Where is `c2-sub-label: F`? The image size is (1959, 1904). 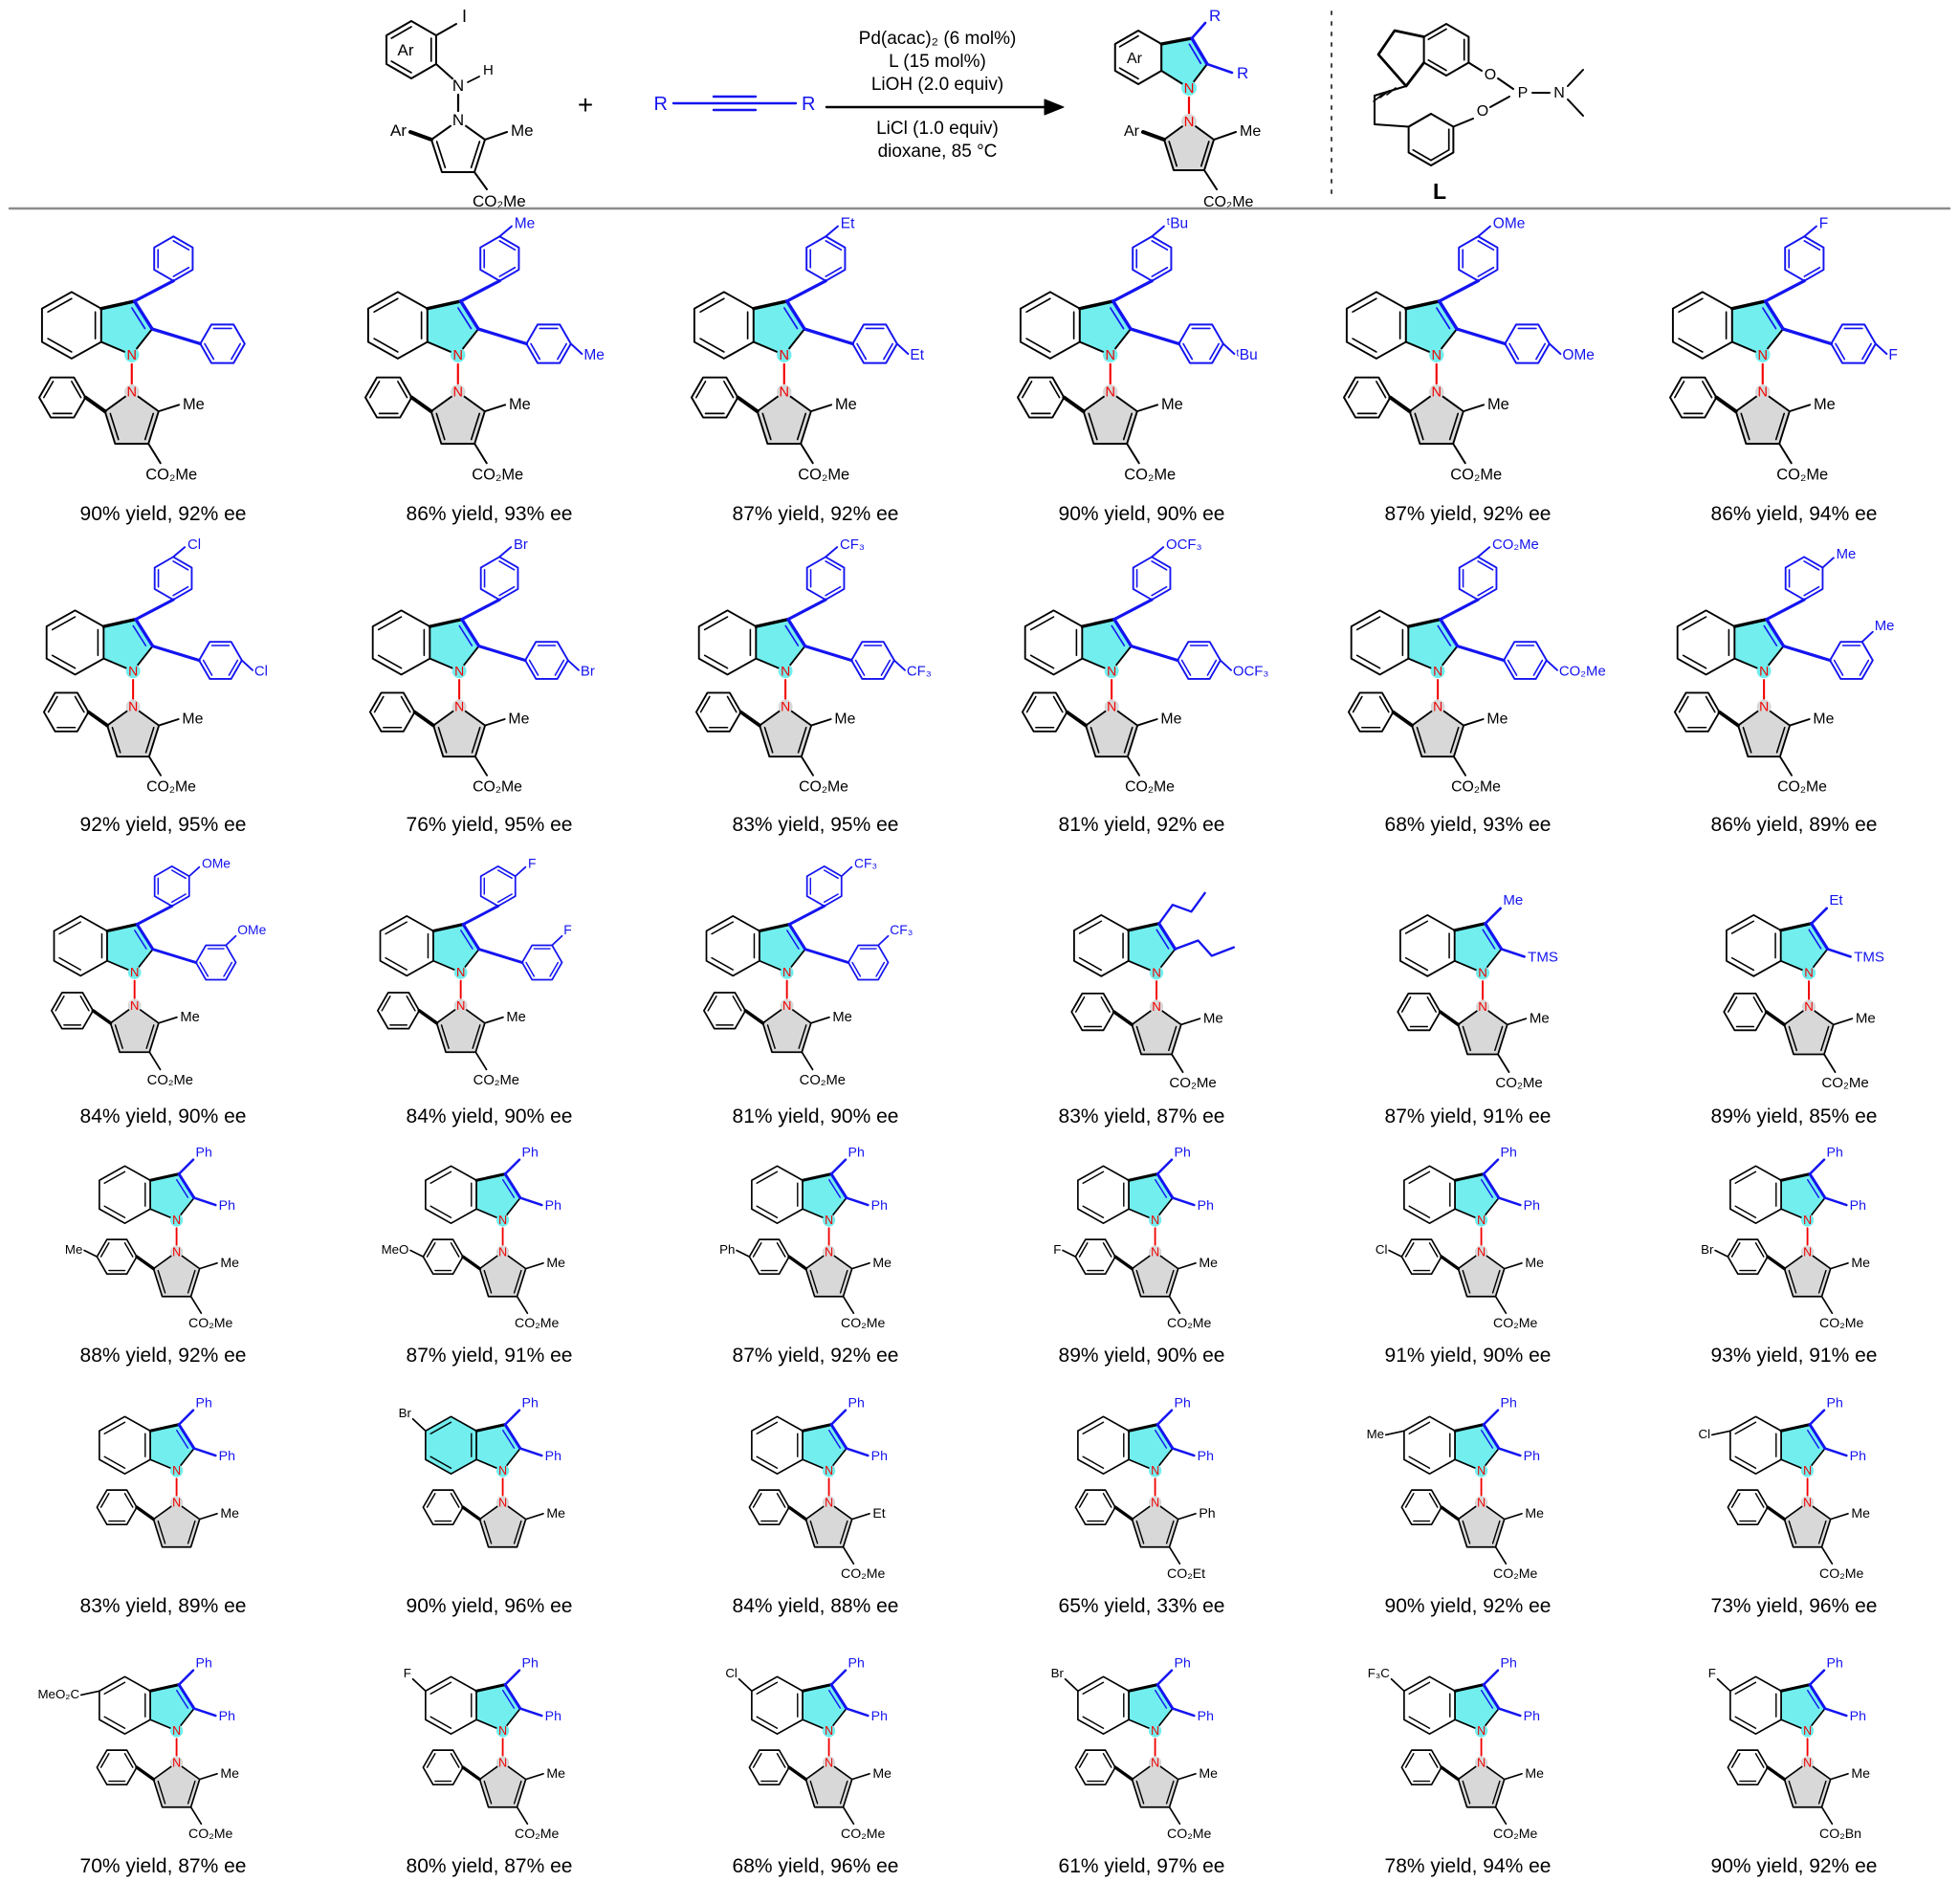 c2-sub-label: F is located at coordinates (1893, 355).